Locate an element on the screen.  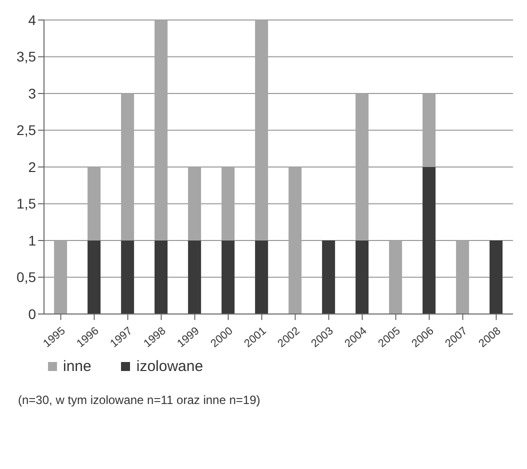
legend-label: izolowane is located at coordinates (170, 366).